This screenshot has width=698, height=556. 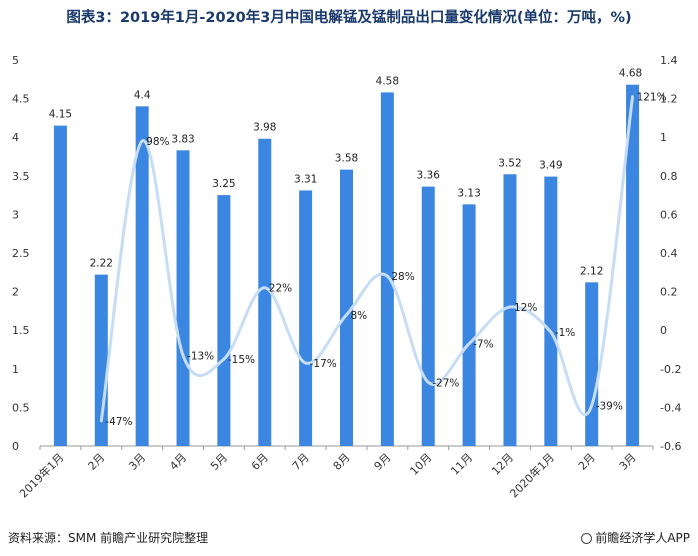 What do you see at coordinates (429, 176) in the screenshot?
I see `bar-value-label: 3.36` at bounding box center [429, 176].